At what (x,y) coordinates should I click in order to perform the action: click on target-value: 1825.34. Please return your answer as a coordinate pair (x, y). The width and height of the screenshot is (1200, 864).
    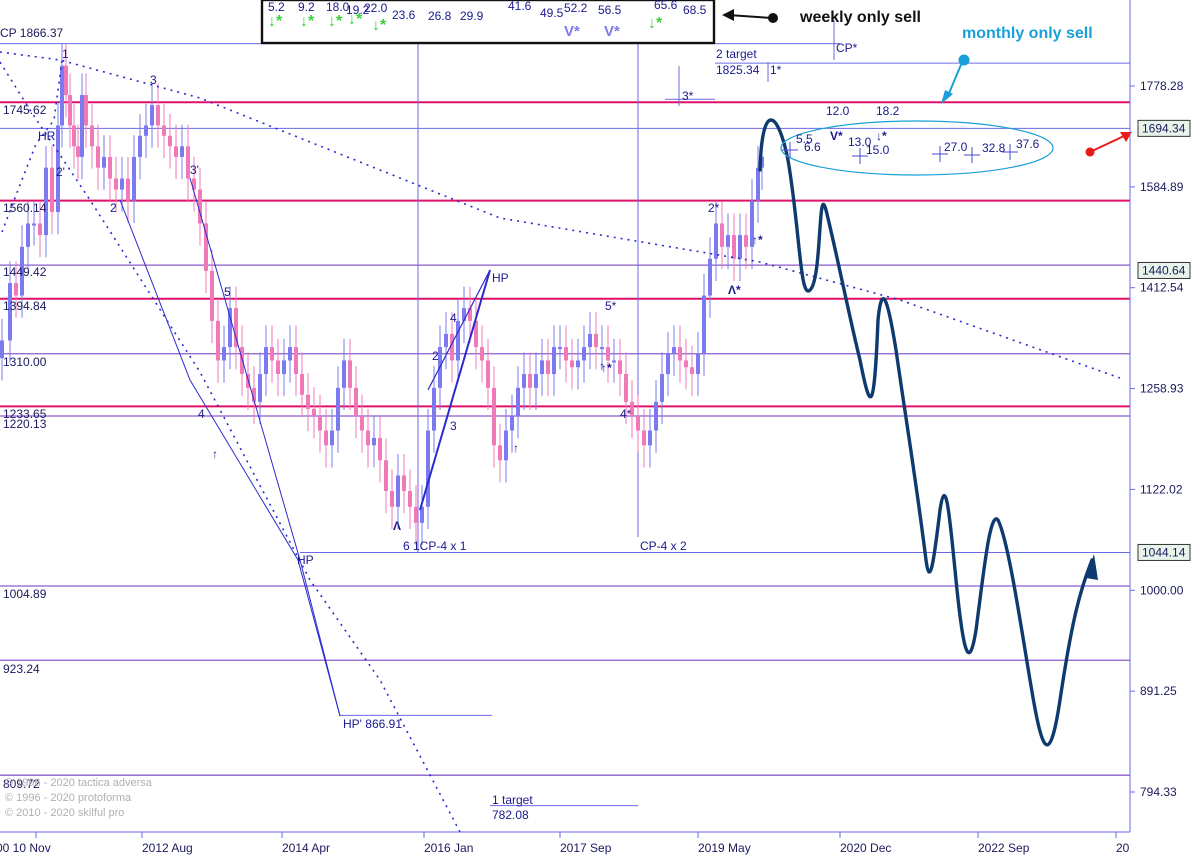
    Looking at the image, I should click on (738, 70).